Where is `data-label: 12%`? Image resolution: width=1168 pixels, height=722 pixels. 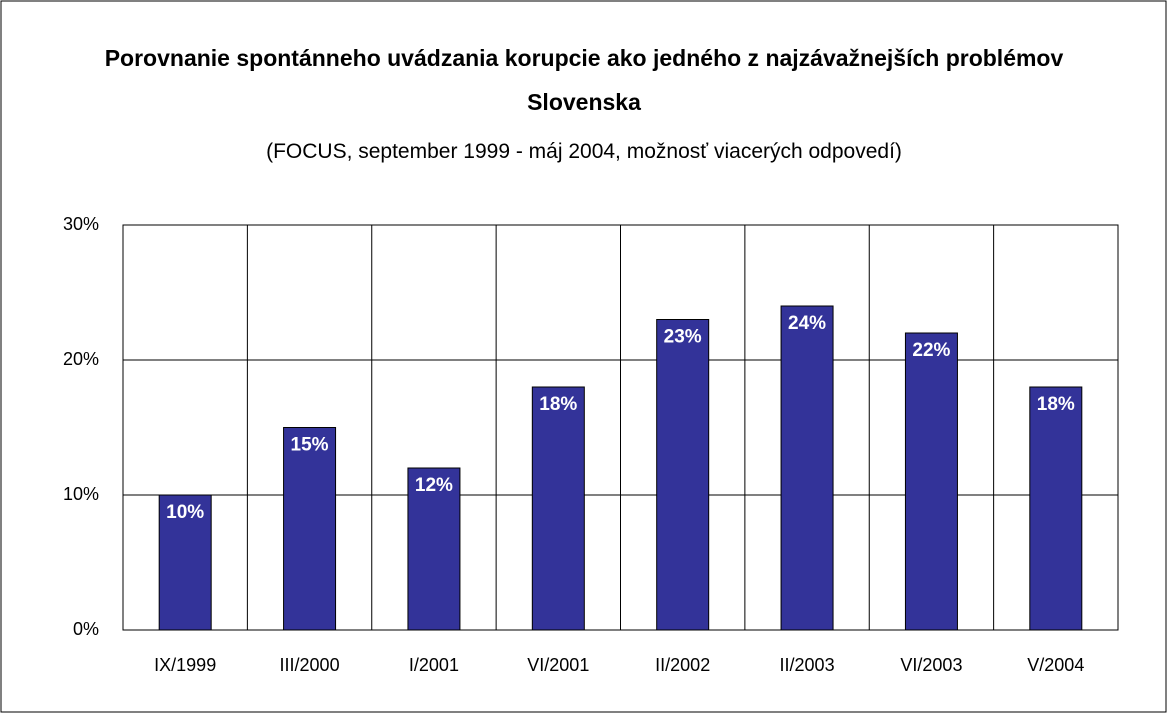
data-label: 12% is located at coordinates (434, 485).